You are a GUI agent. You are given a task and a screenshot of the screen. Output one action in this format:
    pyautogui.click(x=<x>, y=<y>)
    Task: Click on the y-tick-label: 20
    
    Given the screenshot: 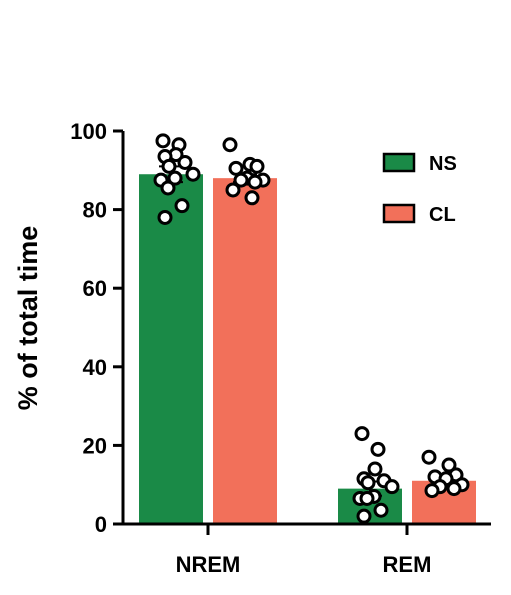 What is the action you would take?
    pyautogui.click(x=95, y=445)
    